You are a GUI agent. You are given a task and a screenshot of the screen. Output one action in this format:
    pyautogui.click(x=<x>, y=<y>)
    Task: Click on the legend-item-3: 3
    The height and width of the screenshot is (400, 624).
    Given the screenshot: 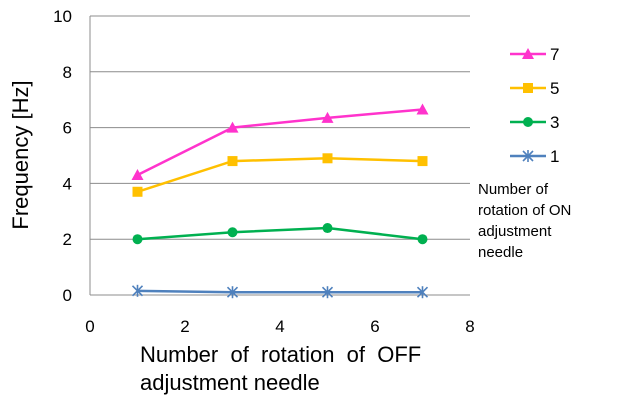 What is the action you would take?
    pyautogui.click(x=534, y=122)
    